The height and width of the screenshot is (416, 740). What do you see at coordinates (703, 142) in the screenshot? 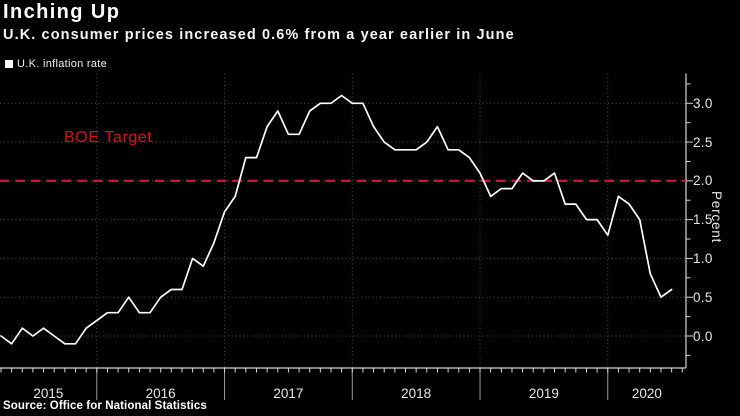
I see `y-axis-tick-label: 2.5` at bounding box center [703, 142].